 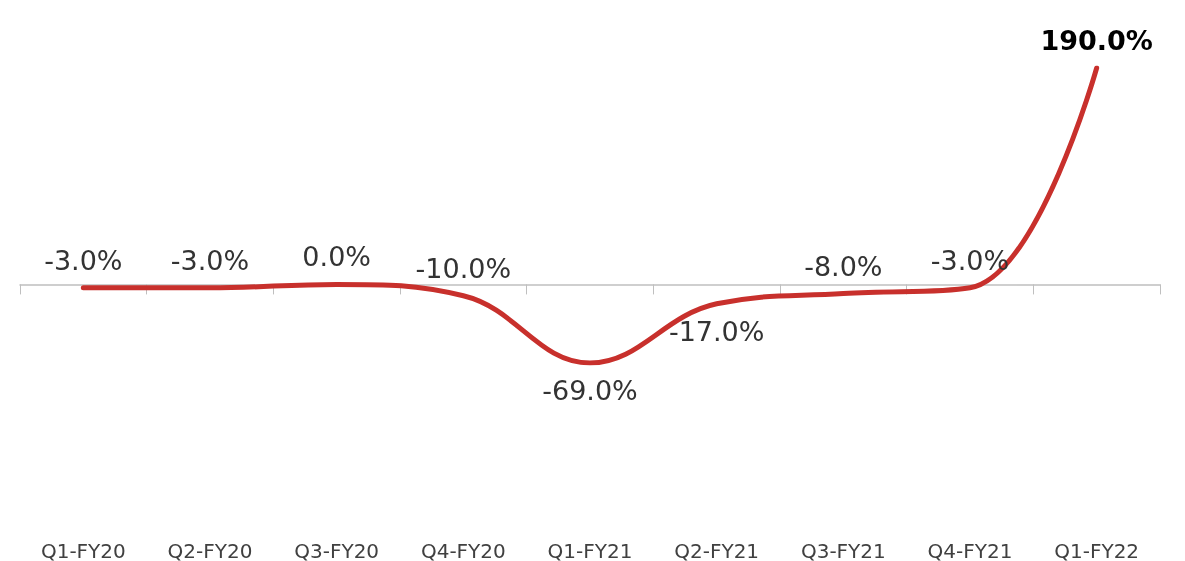 What do you see at coordinates (843, 550) in the screenshot?
I see `x-tick-label: Q3-FY21` at bounding box center [843, 550].